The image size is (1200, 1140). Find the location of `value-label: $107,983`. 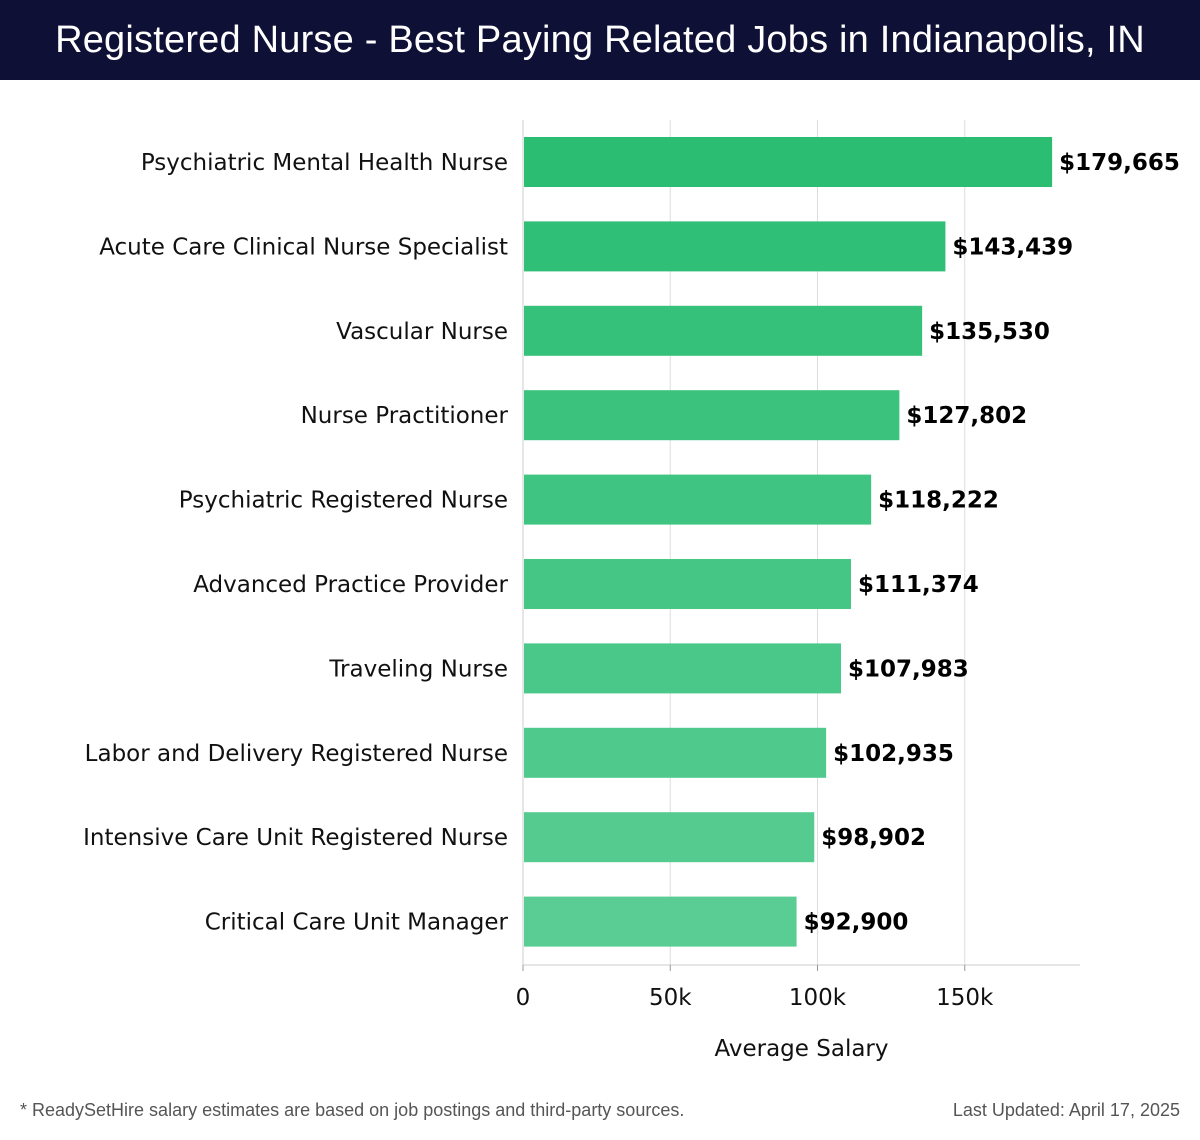

value-label: $107,983 is located at coordinates (908, 669).